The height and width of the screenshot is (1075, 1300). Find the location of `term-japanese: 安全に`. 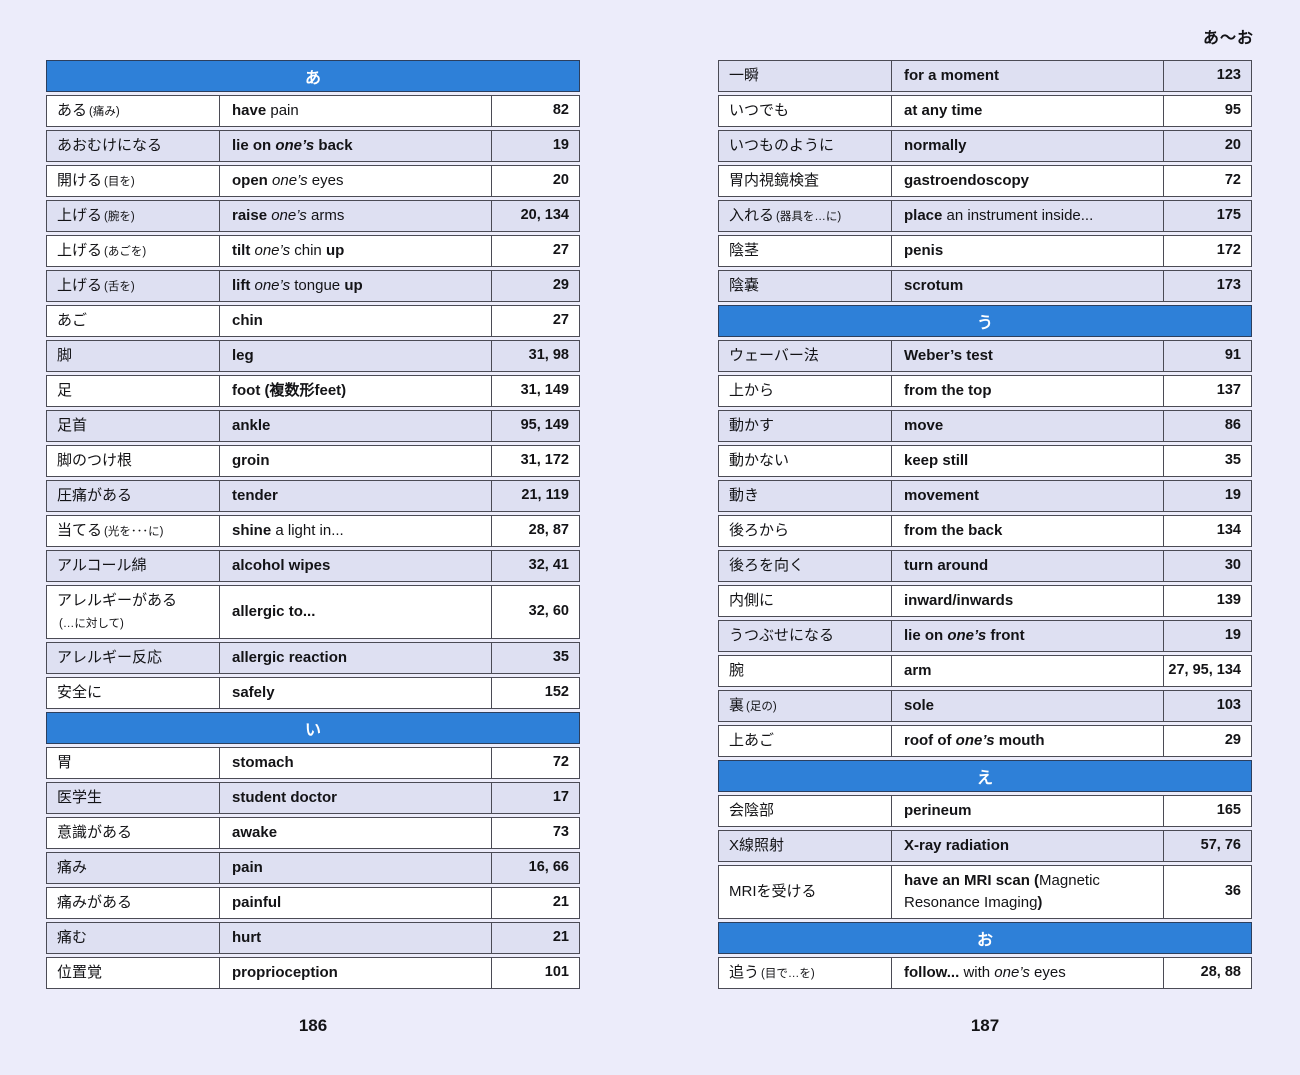

term-japanese: 安全に is located at coordinates (80, 692).